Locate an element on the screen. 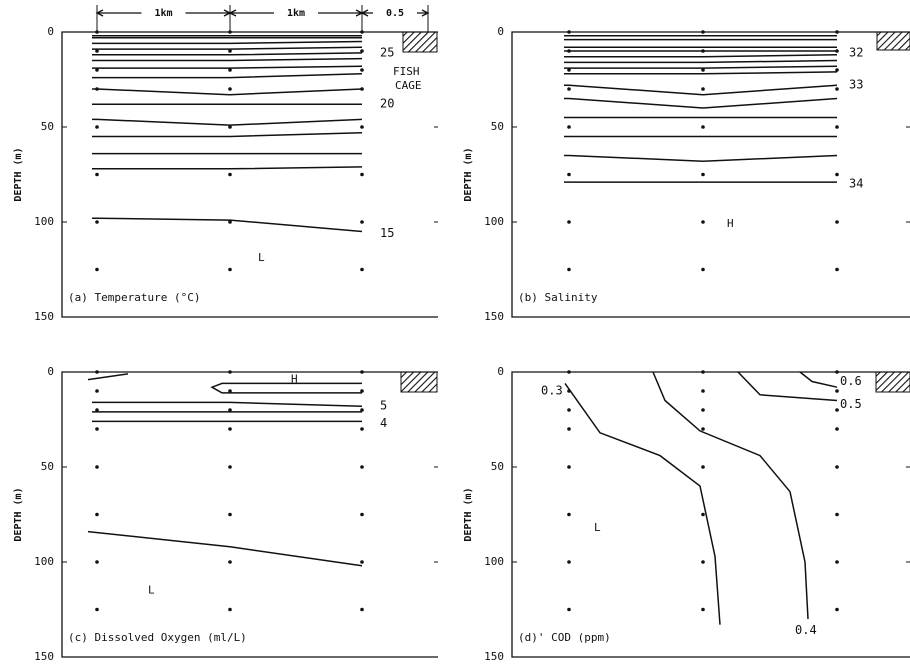  contour-label: 34 is located at coordinates (856, 184).